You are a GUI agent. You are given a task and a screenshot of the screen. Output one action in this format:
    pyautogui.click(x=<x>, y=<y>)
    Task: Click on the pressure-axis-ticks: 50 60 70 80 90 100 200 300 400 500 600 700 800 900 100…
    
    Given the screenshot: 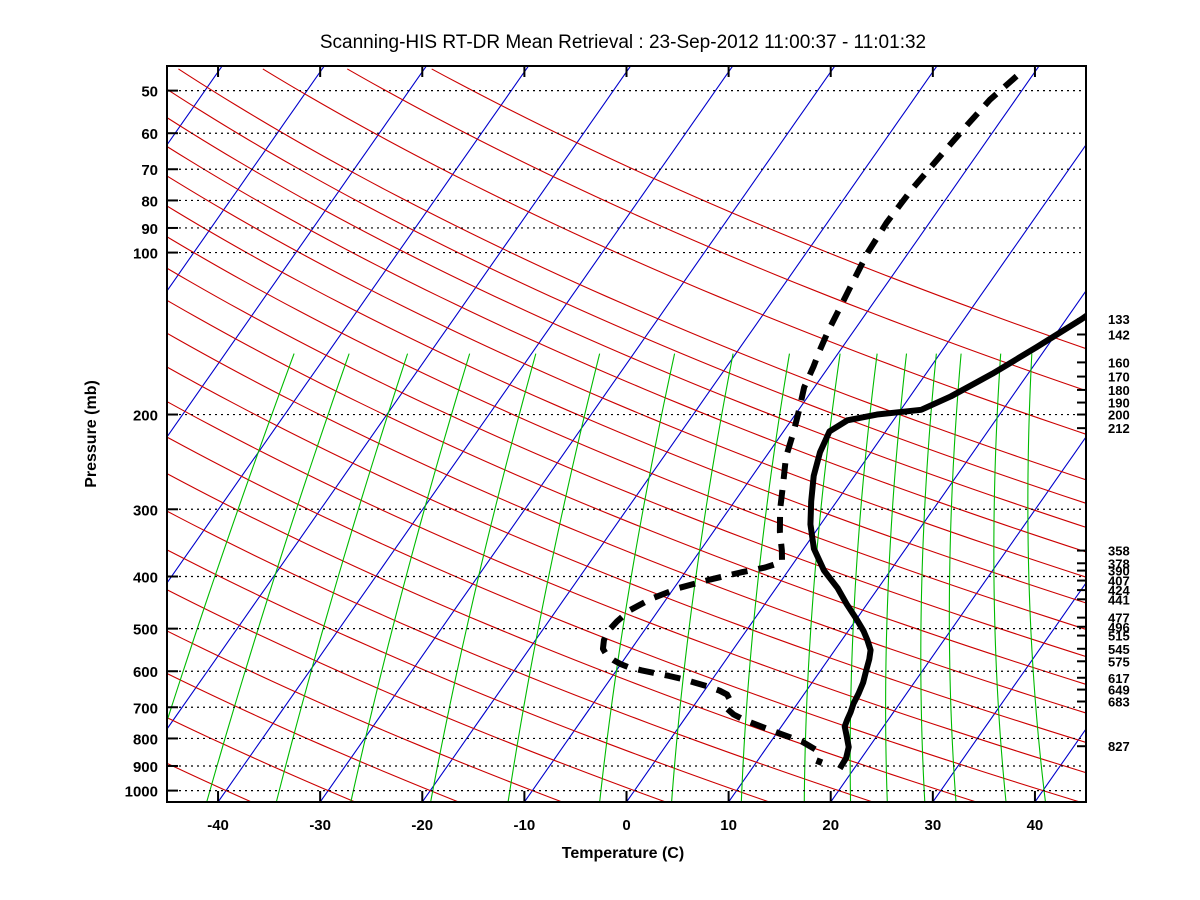 What is the action you would take?
    pyautogui.click(x=151, y=442)
    